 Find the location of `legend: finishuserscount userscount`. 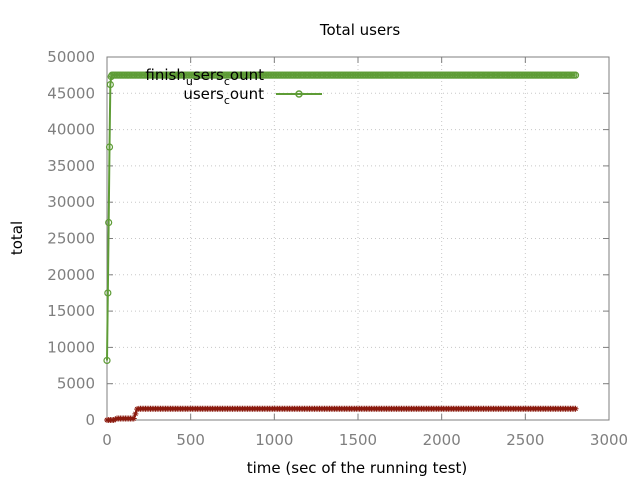

legend: finishuserscount userscount is located at coordinates (233, 86).